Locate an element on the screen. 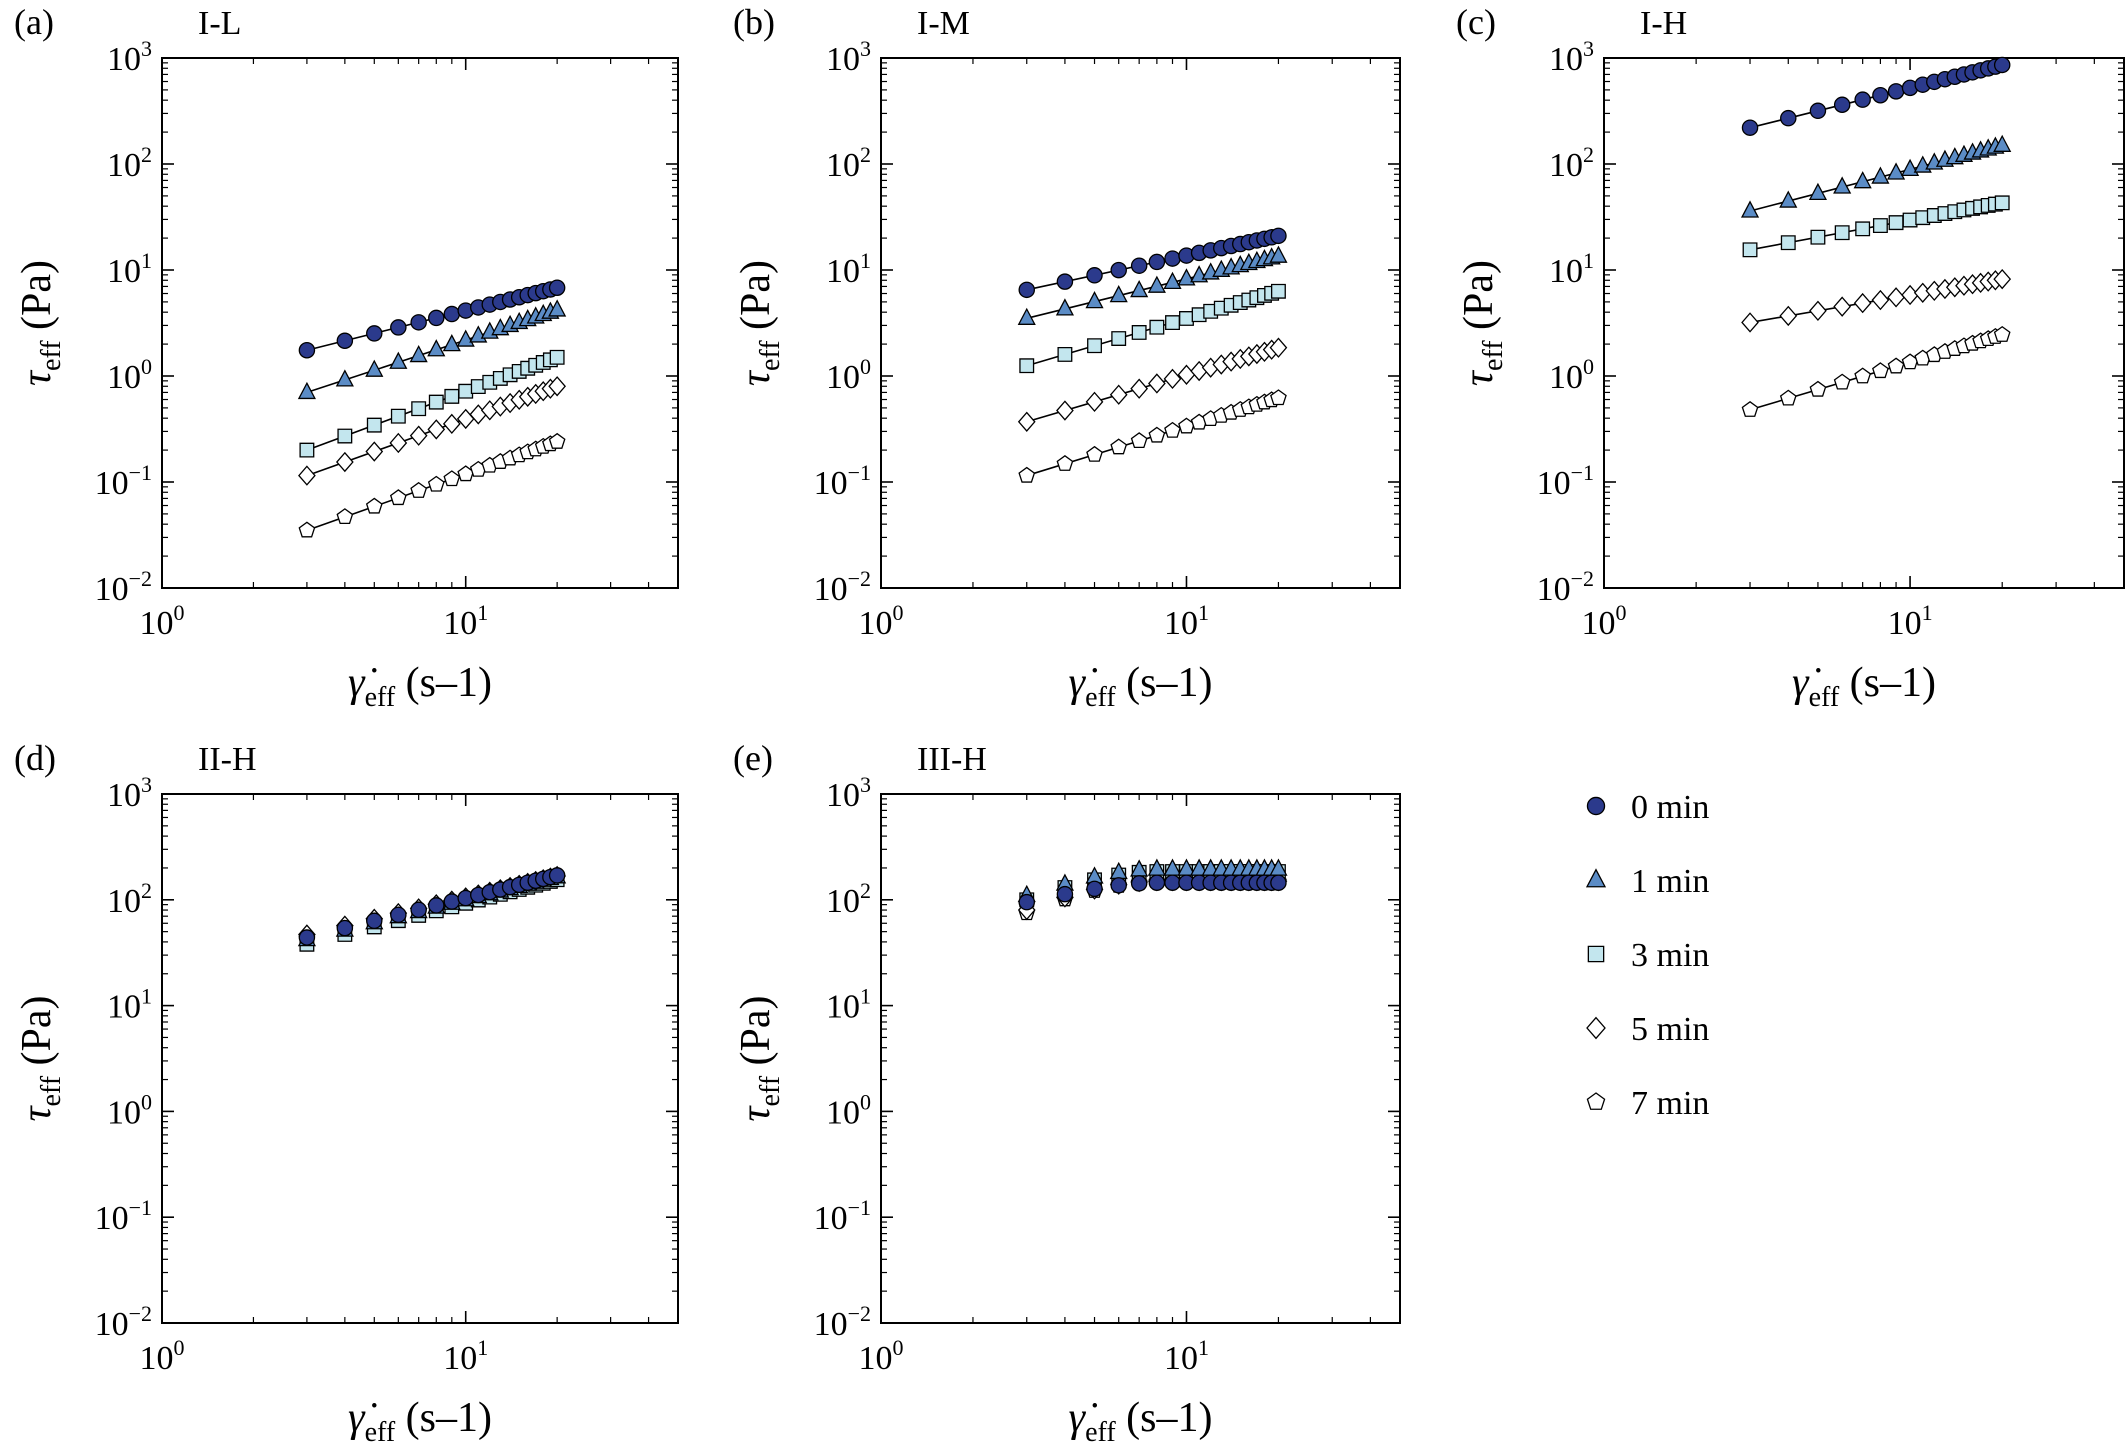 Image resolution: width=2128 pixels, height=1453 pixels. panel-title: III-H is located at coordinates (952, 759).